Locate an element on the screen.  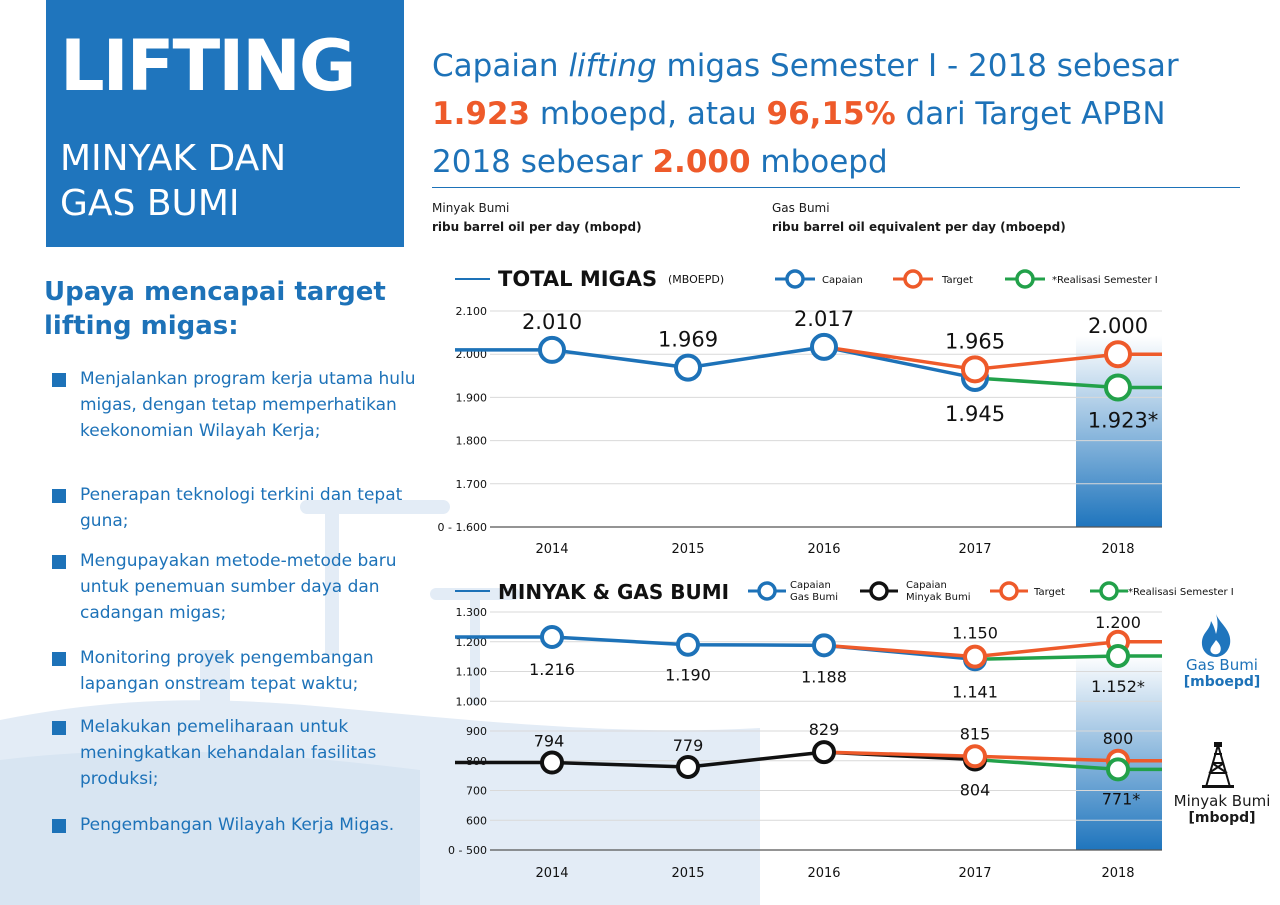
hill-front is located at coordinates (210, 828).